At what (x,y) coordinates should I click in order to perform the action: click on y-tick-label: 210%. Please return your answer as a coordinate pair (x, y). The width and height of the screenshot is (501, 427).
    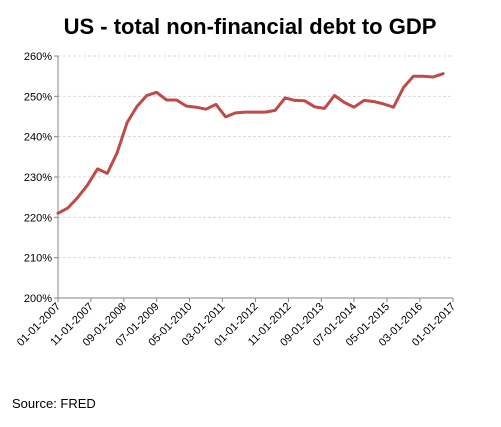
    Looking at the image, I should click on (38, 259).